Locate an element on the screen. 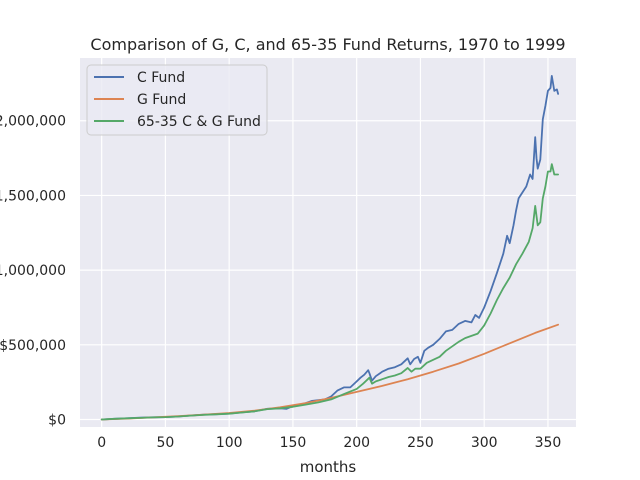  y-tick-label: 1,000,000 is located at coordinates (33, 271).